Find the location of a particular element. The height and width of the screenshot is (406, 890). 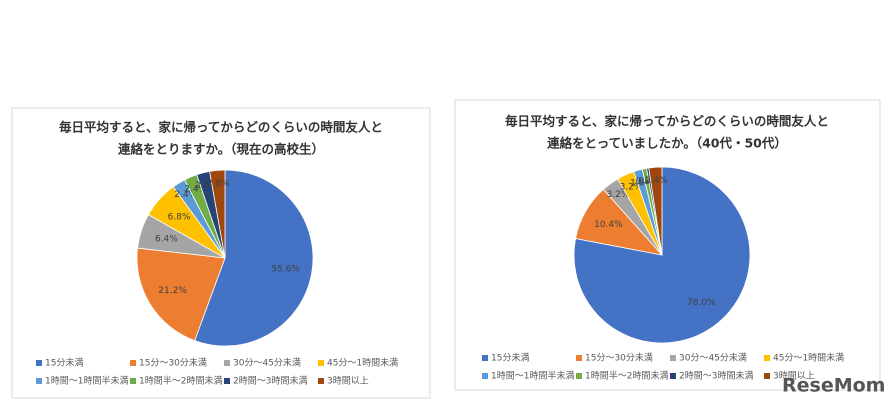

chart-title: 連絡をとりますか。（現在の高校生） is located at coordinates (221, 149).